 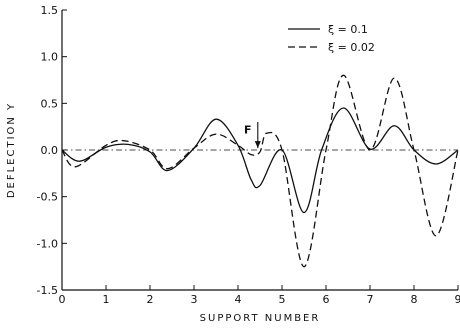 I want to click on x-tick-label: 1, so click(x=106, y=299).